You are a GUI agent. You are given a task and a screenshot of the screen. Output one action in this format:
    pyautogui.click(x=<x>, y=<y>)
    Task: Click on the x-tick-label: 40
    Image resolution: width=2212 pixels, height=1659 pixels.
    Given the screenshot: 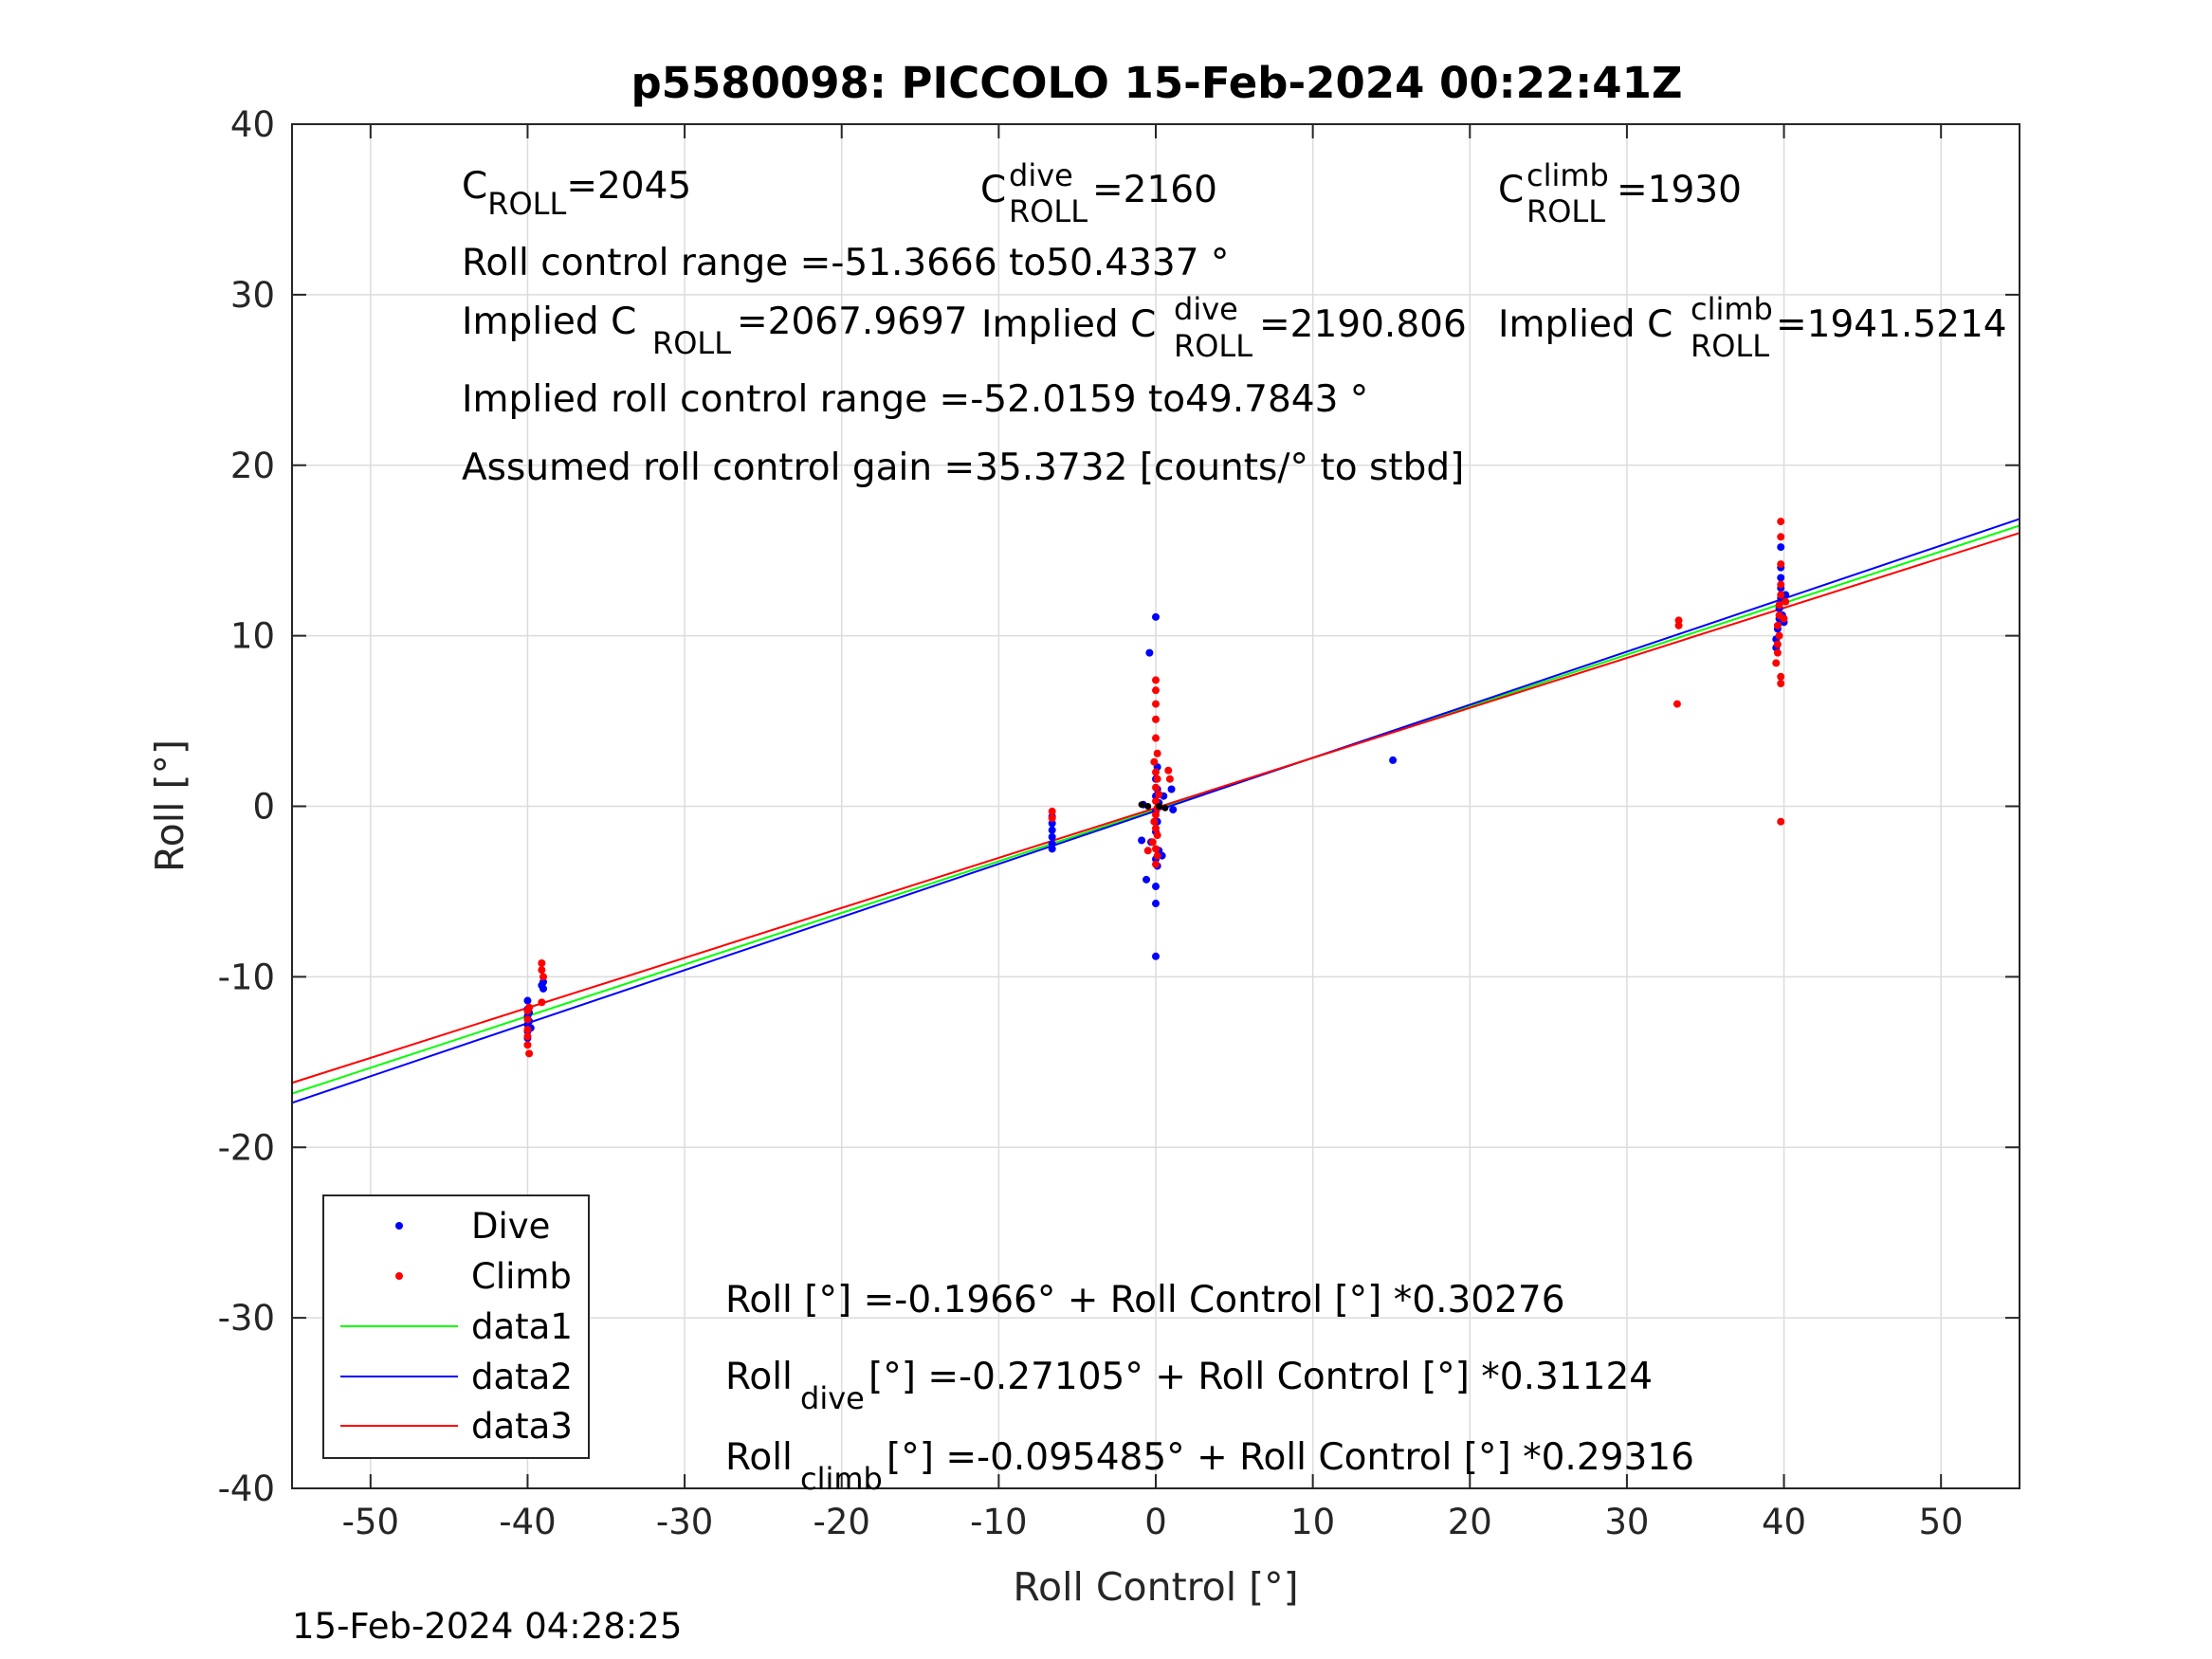 What is the action you would take?
    pyautogui.click(x=1784, y=1522)
    